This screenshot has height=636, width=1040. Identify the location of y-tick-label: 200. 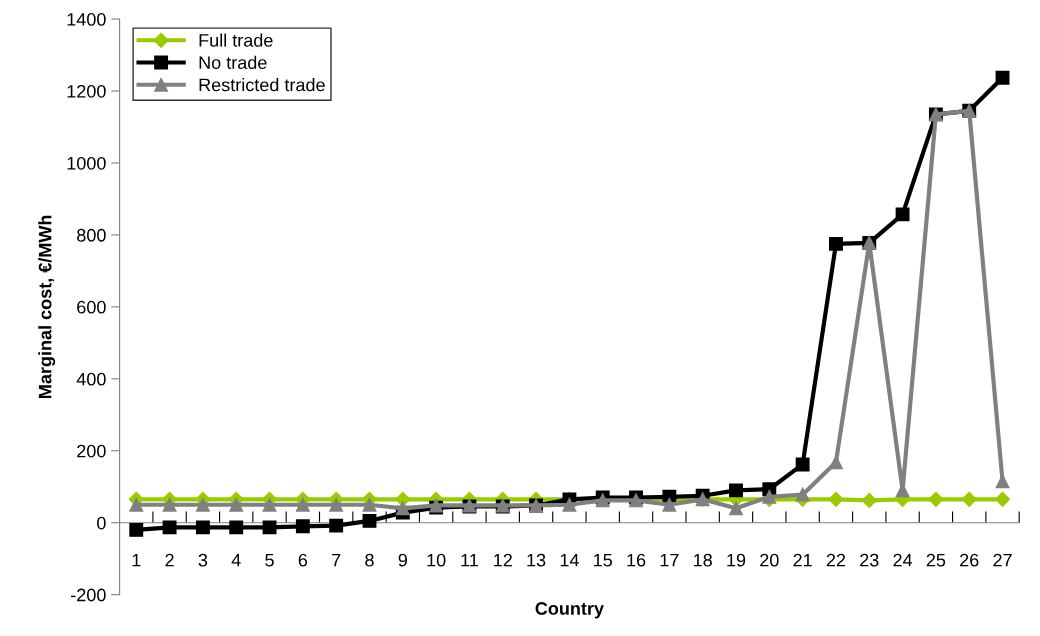
(91, 451).